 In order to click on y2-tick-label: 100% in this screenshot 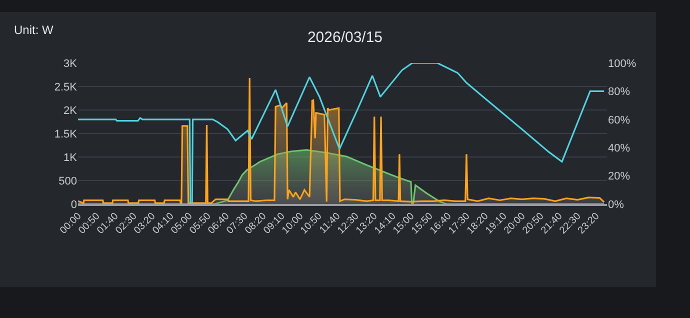, I will do `click(622, 64)`.